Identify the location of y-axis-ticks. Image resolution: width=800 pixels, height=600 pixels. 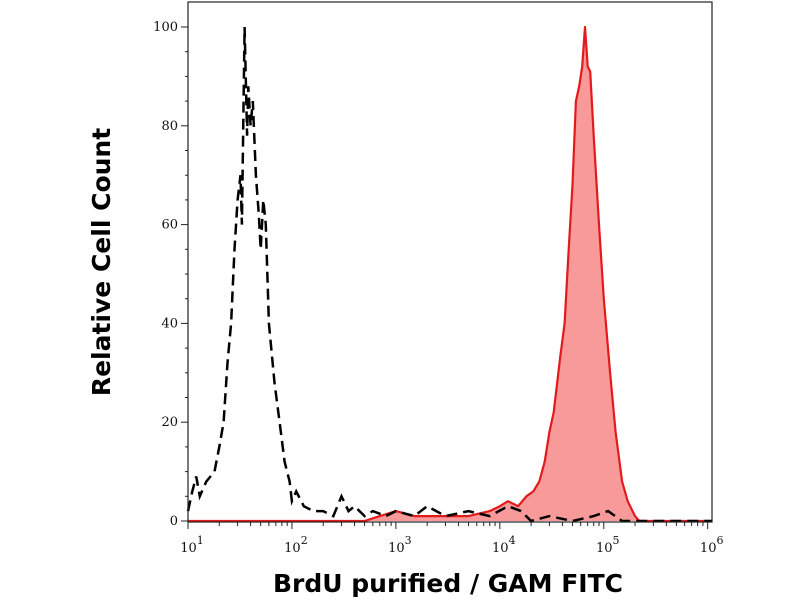
(184, 274).